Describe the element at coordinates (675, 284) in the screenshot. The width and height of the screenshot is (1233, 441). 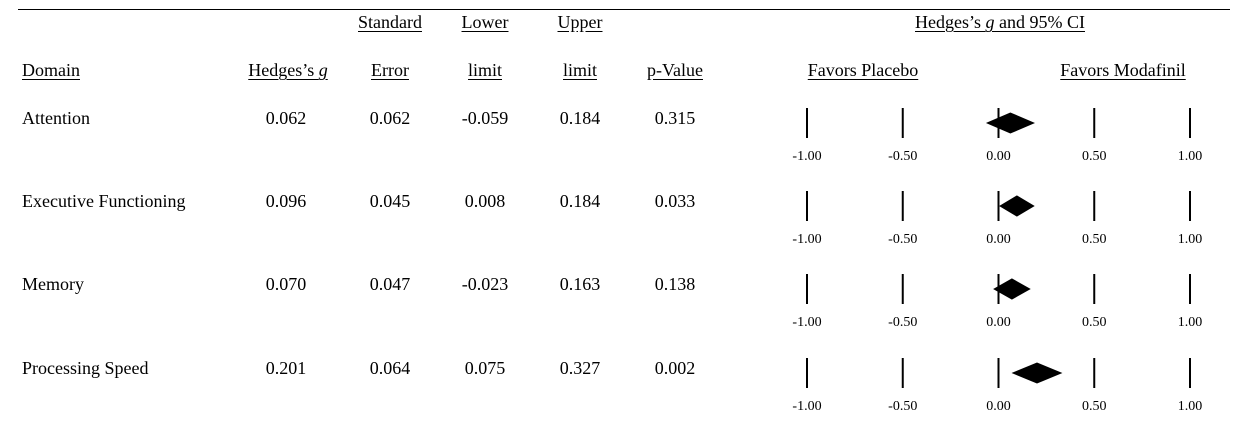
I see `p-cell: 0.138` at that location.